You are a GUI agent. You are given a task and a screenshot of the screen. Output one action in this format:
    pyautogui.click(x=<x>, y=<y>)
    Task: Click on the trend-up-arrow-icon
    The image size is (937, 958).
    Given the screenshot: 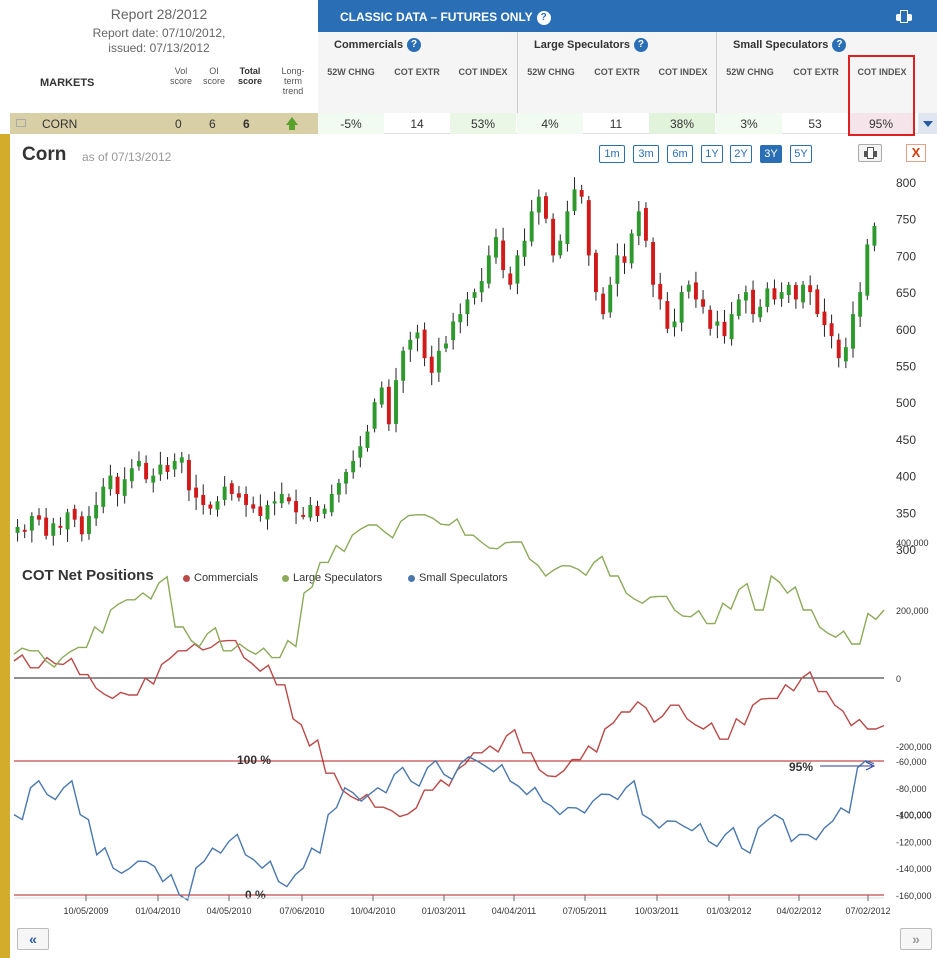 What is the action you would take?
    pyautogui.click(x=292, y=121)
    